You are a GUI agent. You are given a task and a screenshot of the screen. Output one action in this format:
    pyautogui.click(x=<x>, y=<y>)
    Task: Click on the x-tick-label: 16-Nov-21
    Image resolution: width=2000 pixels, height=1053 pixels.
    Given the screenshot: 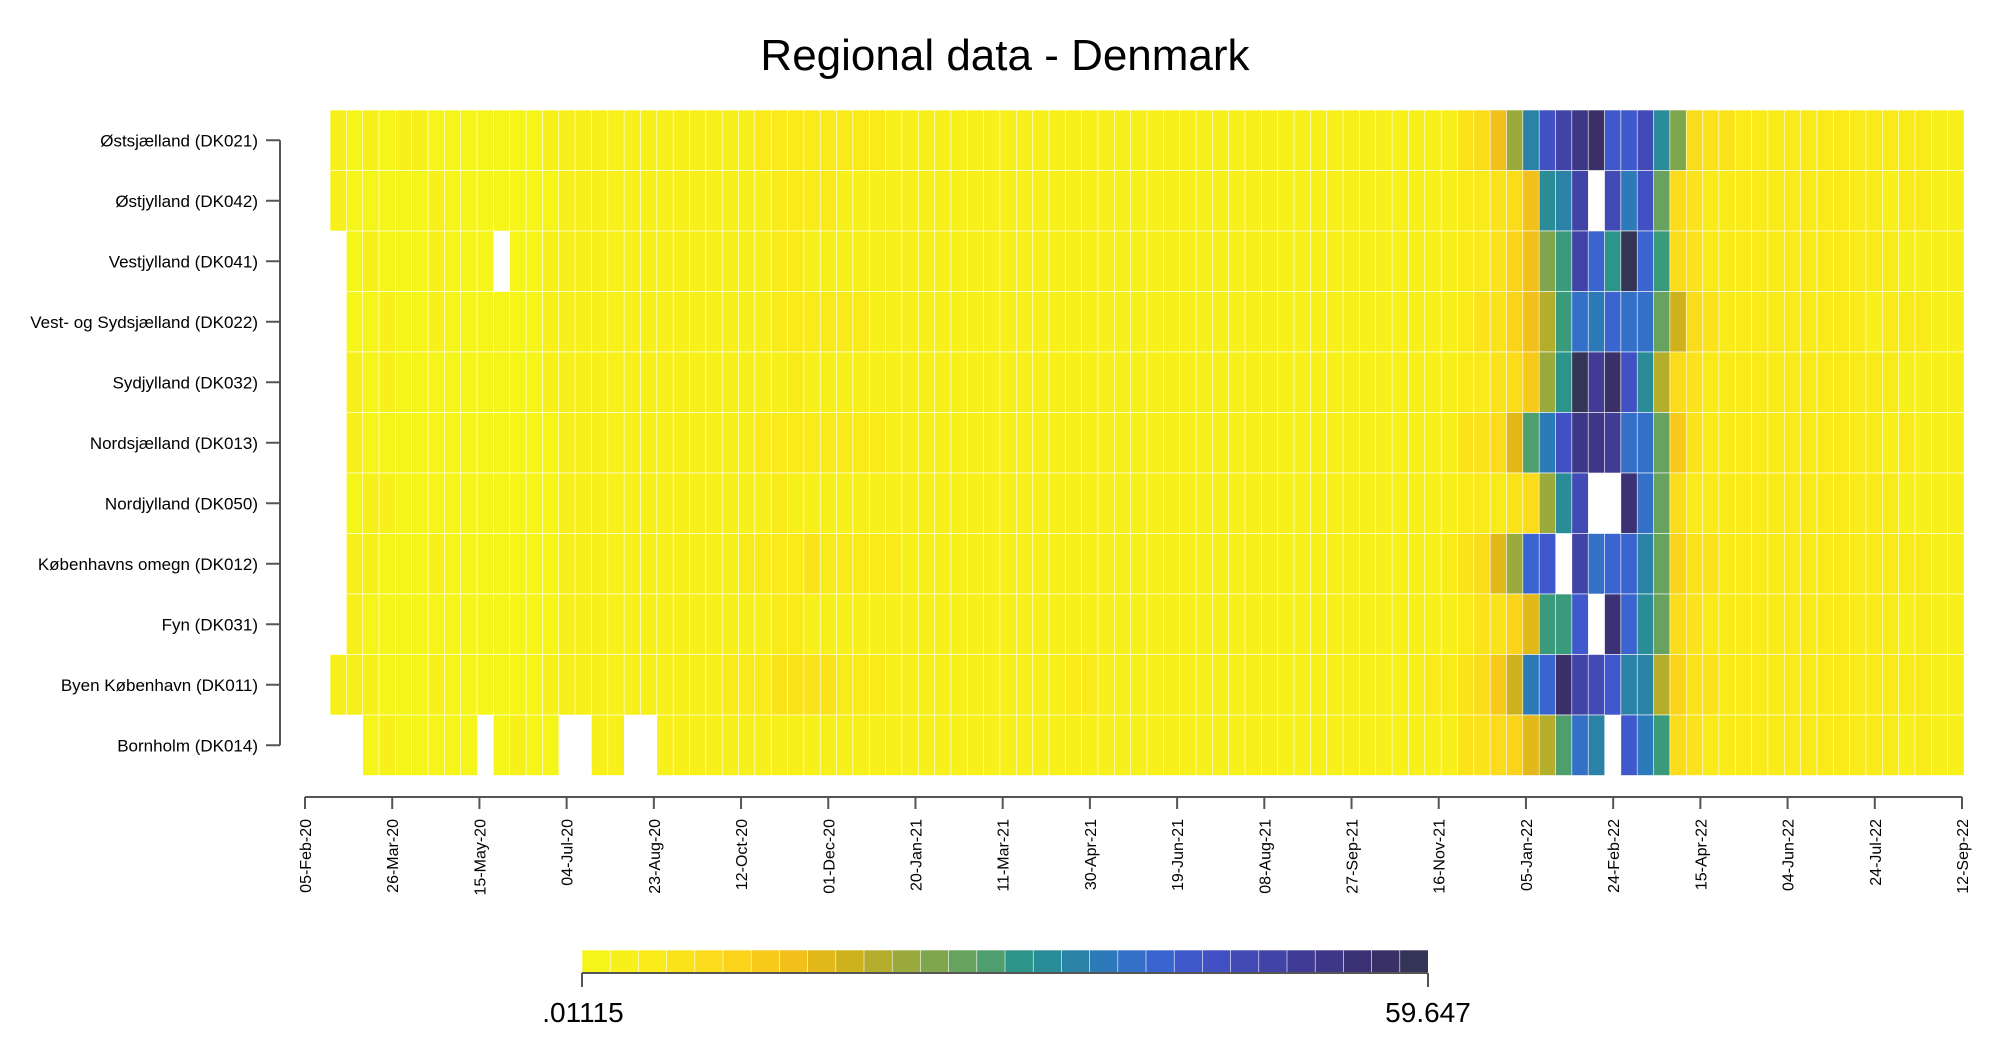 What is the action you would take?
    pyautogui.click(x=1440, y=856)
    